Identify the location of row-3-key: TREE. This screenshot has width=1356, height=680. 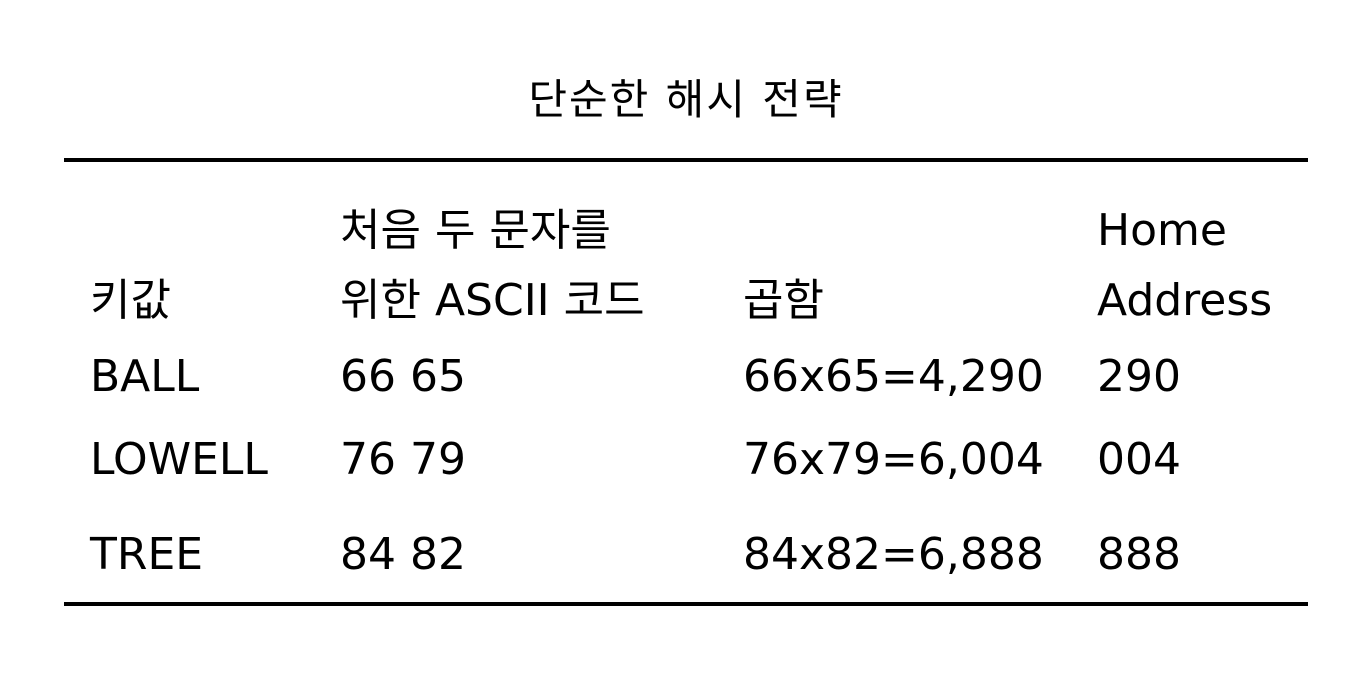
(147, 554).